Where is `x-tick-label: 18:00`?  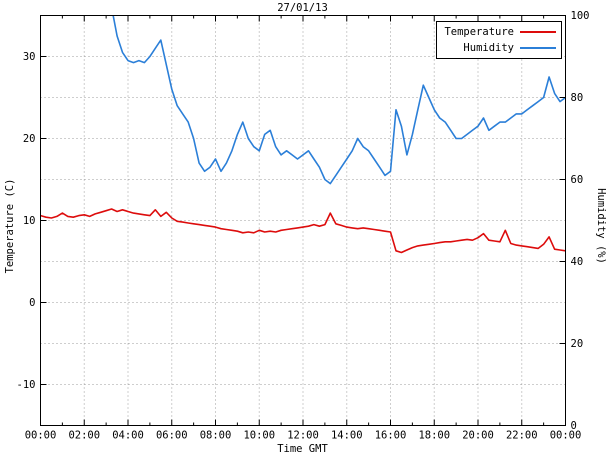 x-tick-label: 18:00 is located at coordinates (434, 436).